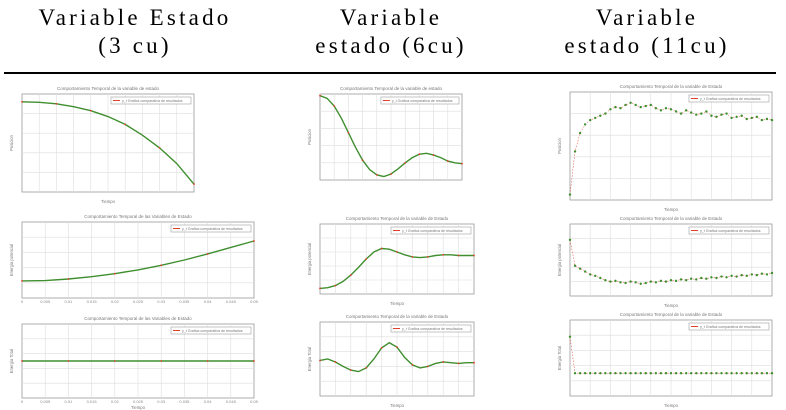 The width and height of the screenshot is (786, 410). I want to click on x-tick-label: 0.05, so click(254, 401).